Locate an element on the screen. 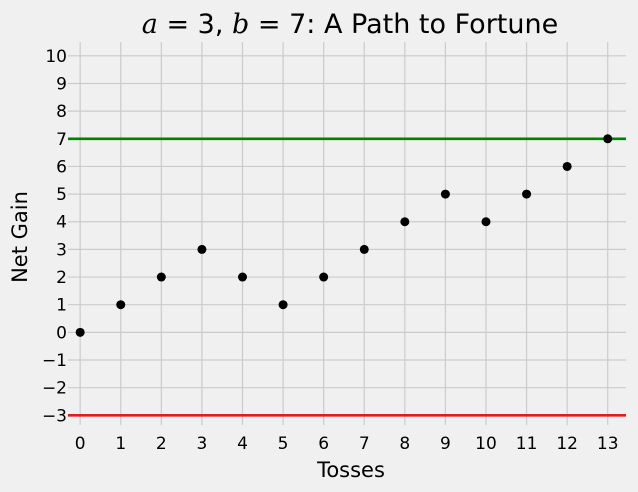  y-tick-label: −2 is located at coordinates (54, 389).